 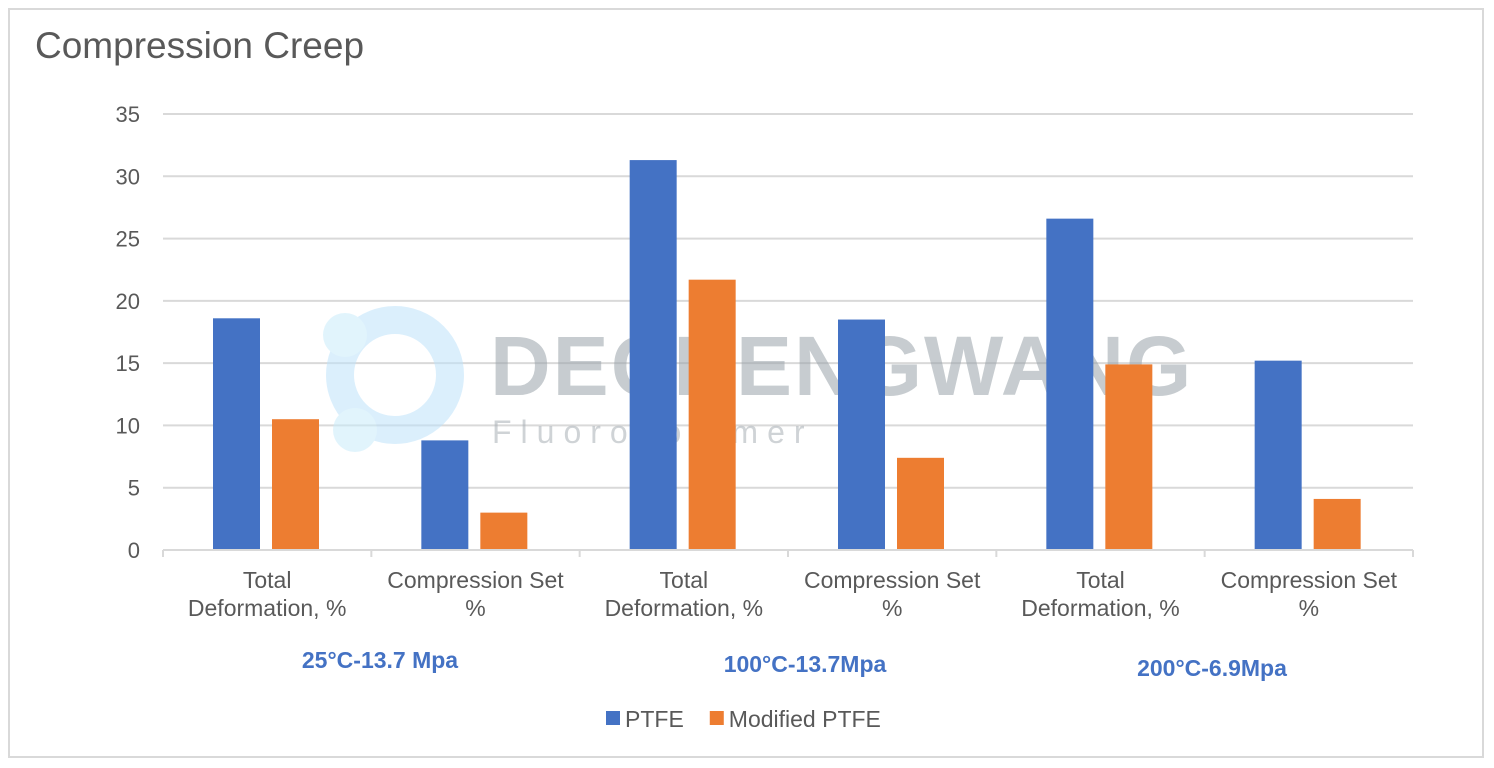 I want to click on y-tick-label: 5, so click(x=134, y=488).